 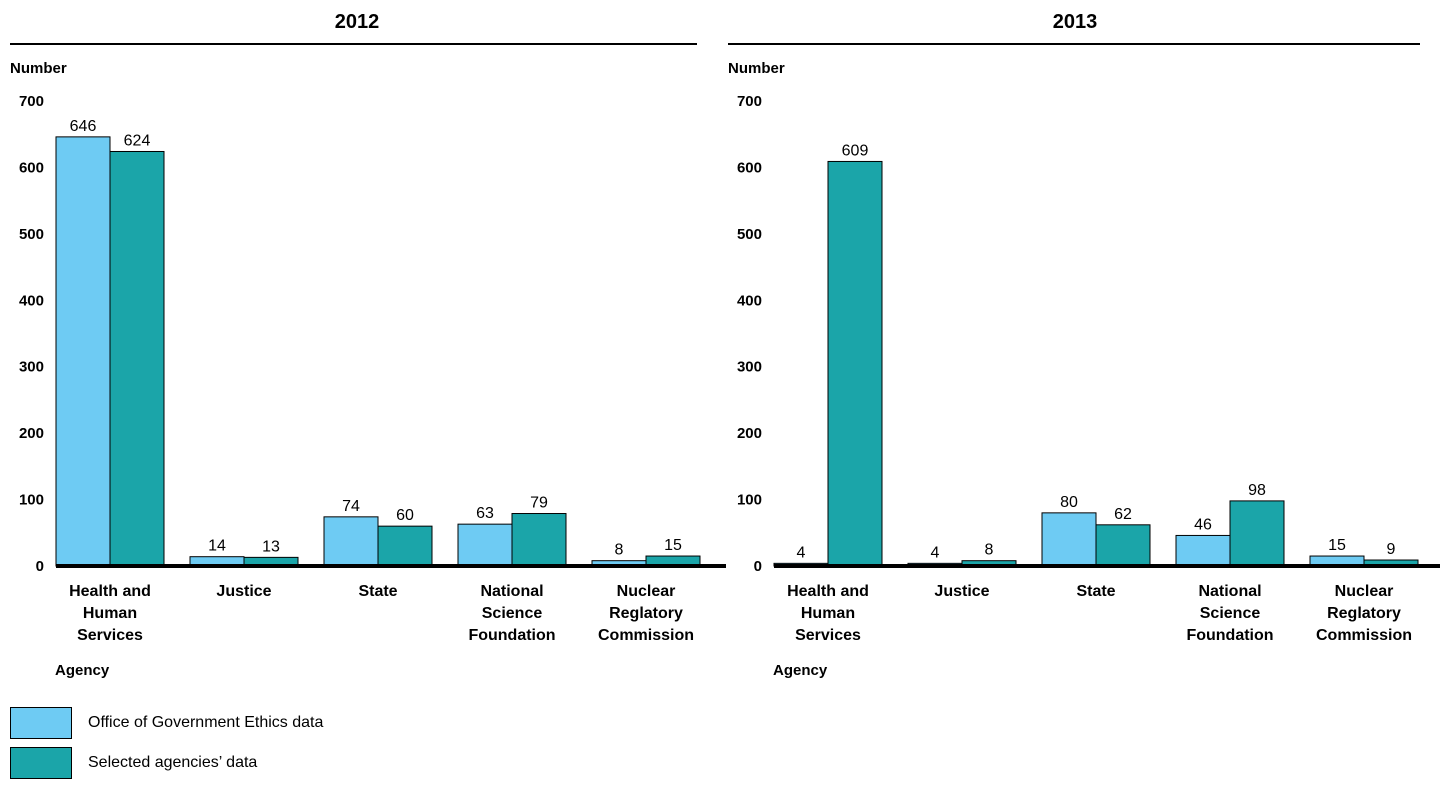 What do you see at coordinates (137, 140) in the screenshot?
I see `data-label: 624` at bounding box center [137, 140].